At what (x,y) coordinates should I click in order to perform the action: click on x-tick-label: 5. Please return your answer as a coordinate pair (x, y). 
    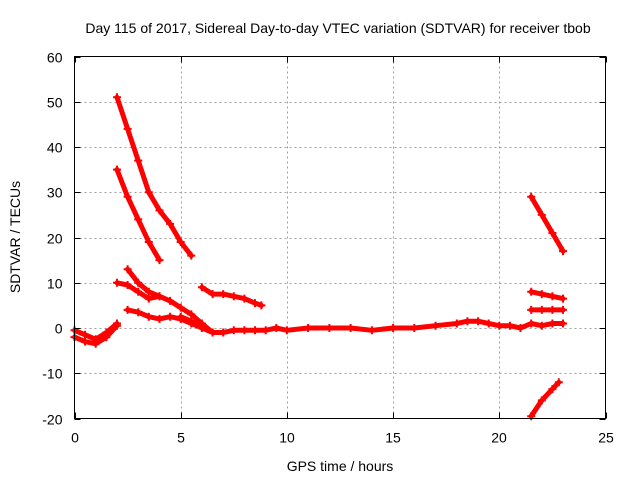
    Looking at the image, I should click on (181, 438).